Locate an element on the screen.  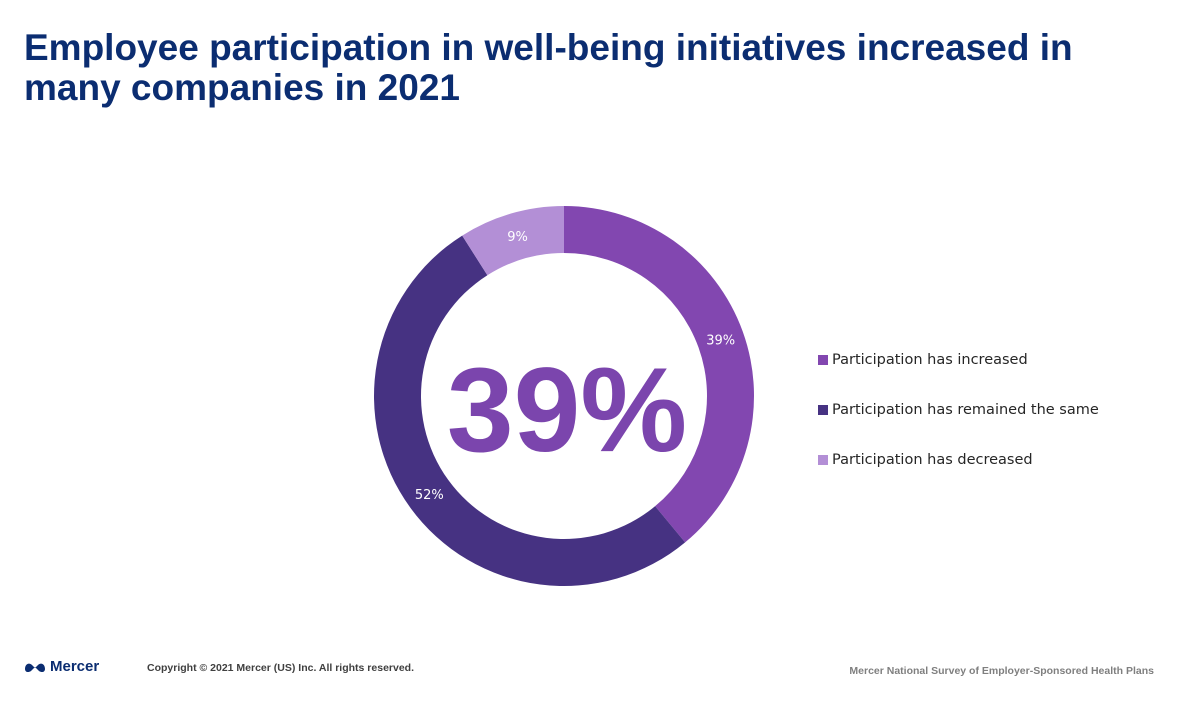
slice-data-label: 52% is located at coordinates (429, 495).